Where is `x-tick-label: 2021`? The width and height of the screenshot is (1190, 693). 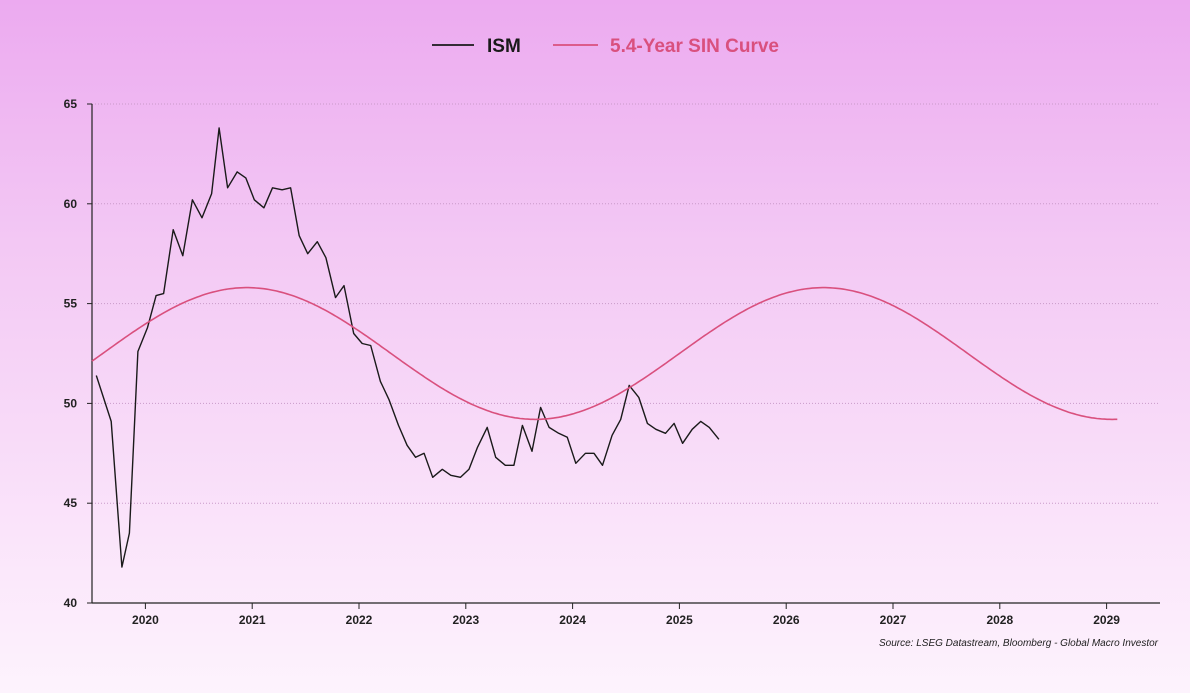
x-tick-label: 2021 is located at coordinates (252, 620).